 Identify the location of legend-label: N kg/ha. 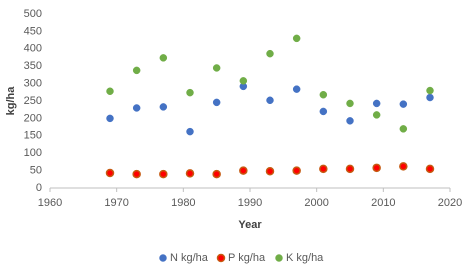
(189, 258).